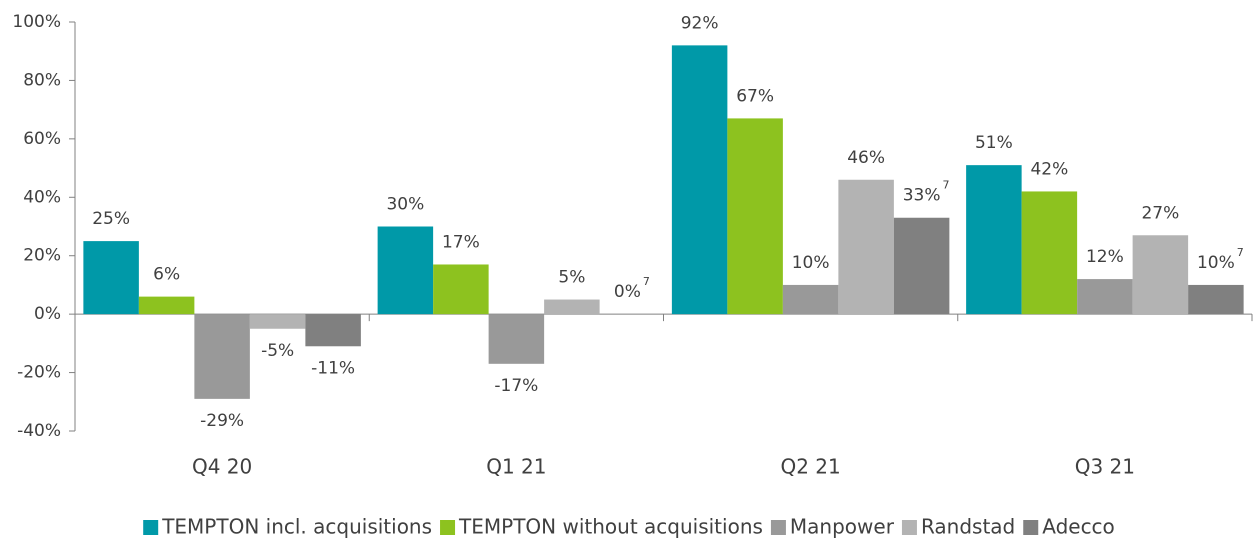  What do you see at coordinates (866, 158) in the screenshot?
I see `data-label: 46%` at bounding box center [866, 158].